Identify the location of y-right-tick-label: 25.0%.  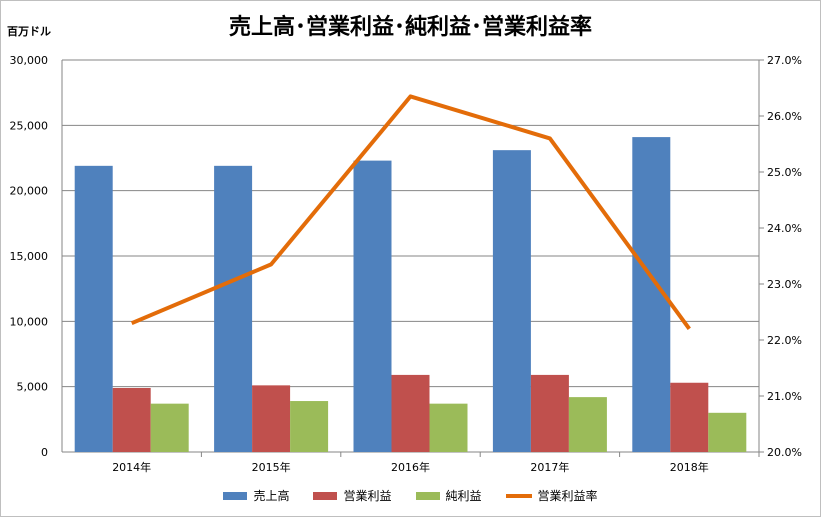
(784, 172).